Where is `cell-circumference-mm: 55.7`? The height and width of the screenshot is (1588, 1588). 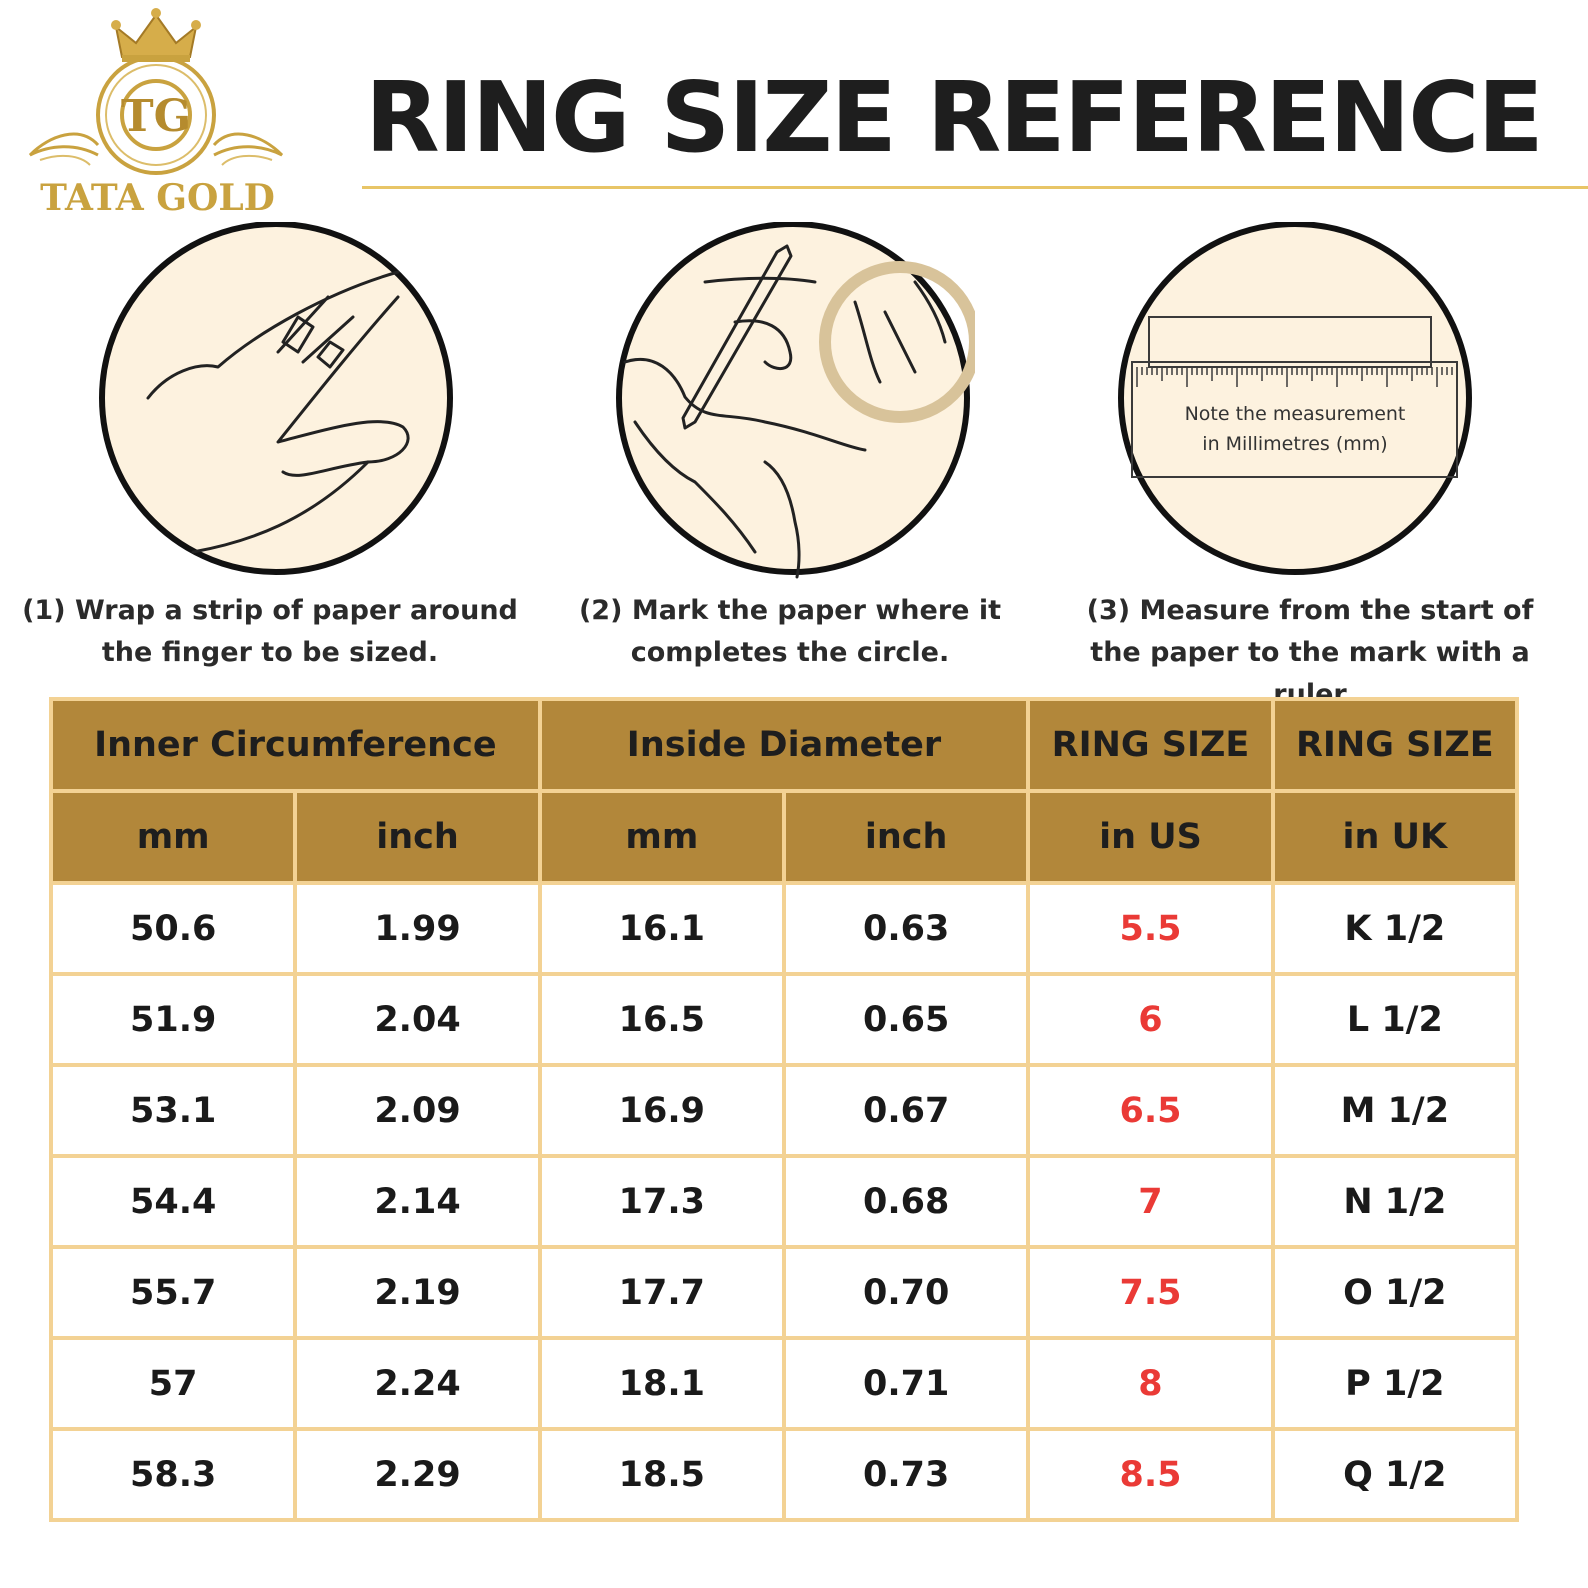
cell-circumference-mm: 55.7 is located at coordinates (173, 1292).